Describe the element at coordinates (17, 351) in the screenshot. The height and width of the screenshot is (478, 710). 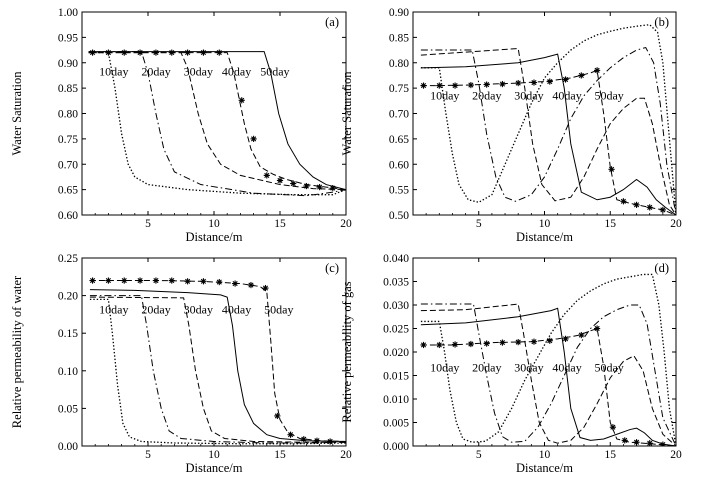
I see `y-axis-label: Relative permeability of water` at that location.